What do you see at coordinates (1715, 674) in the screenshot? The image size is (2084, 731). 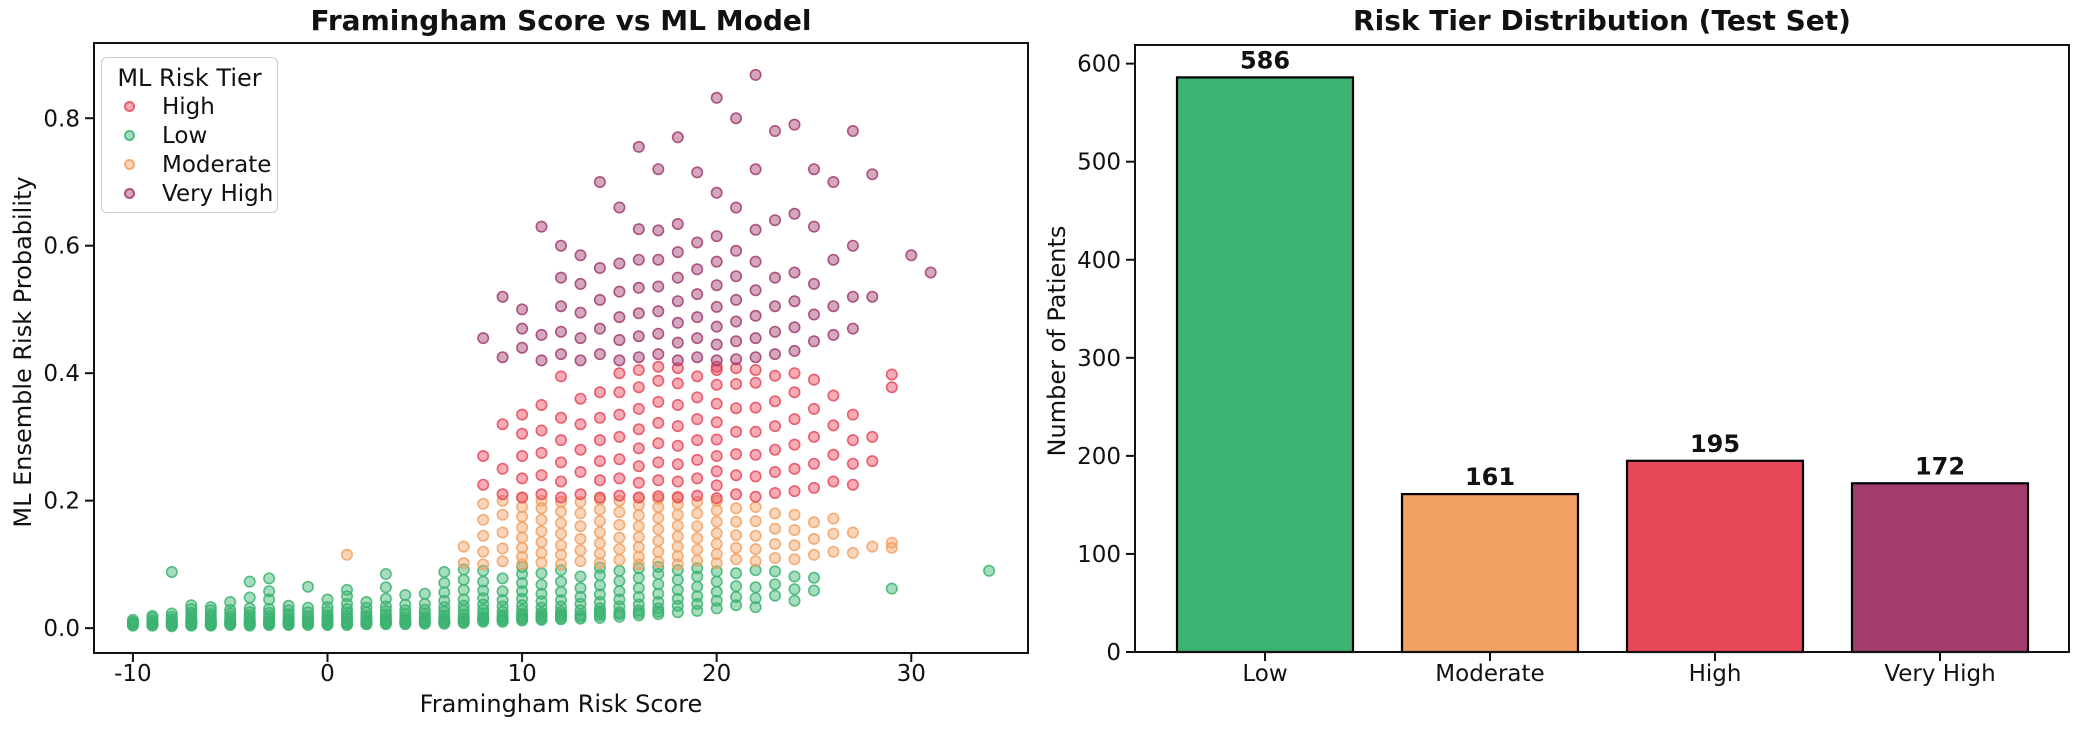 I see `bar-category-label: High` at bounding box center [1715, 674].